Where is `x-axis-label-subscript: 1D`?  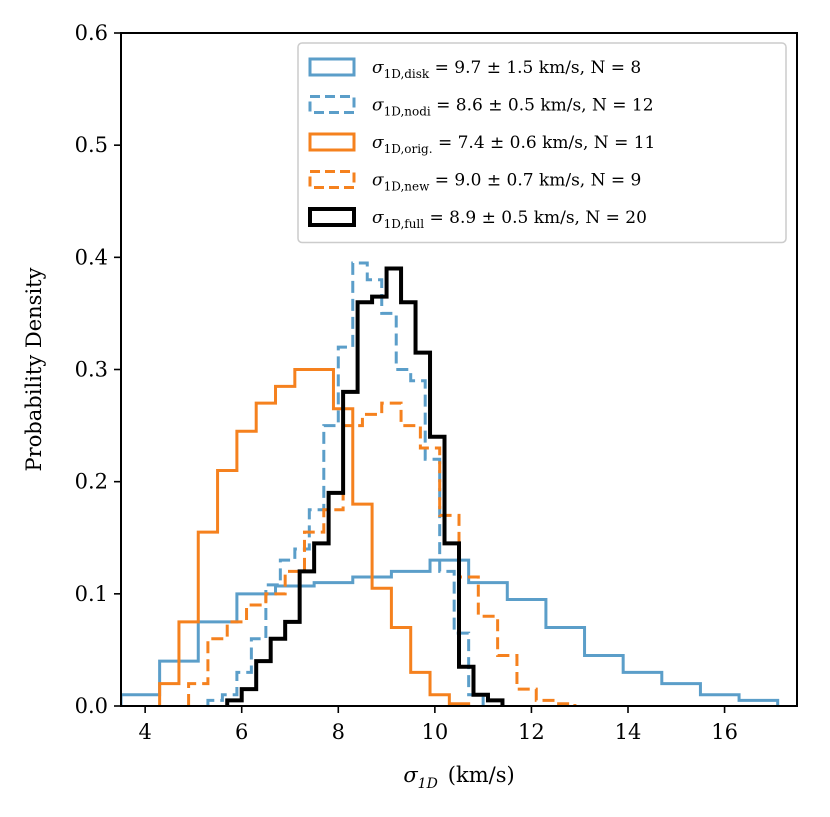
x-axis-label-subscript: 1D is located at coordinates (428, 784).